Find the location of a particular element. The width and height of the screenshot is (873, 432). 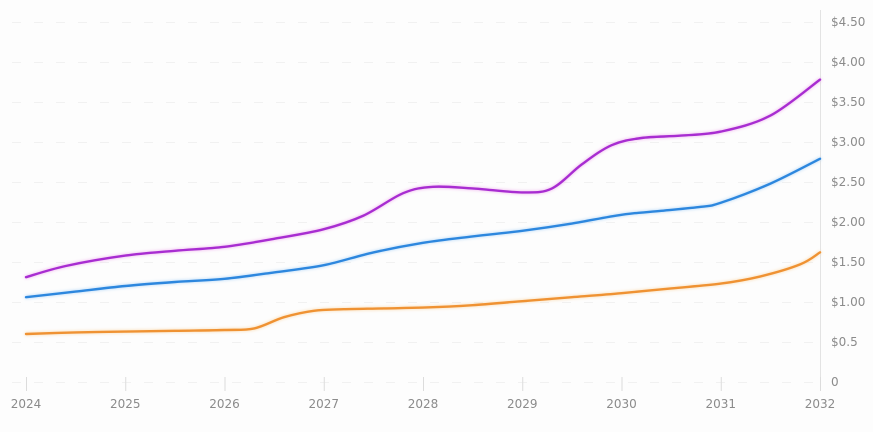

y-axis-label-0: $4.50 is located at coordinates (848, 22).